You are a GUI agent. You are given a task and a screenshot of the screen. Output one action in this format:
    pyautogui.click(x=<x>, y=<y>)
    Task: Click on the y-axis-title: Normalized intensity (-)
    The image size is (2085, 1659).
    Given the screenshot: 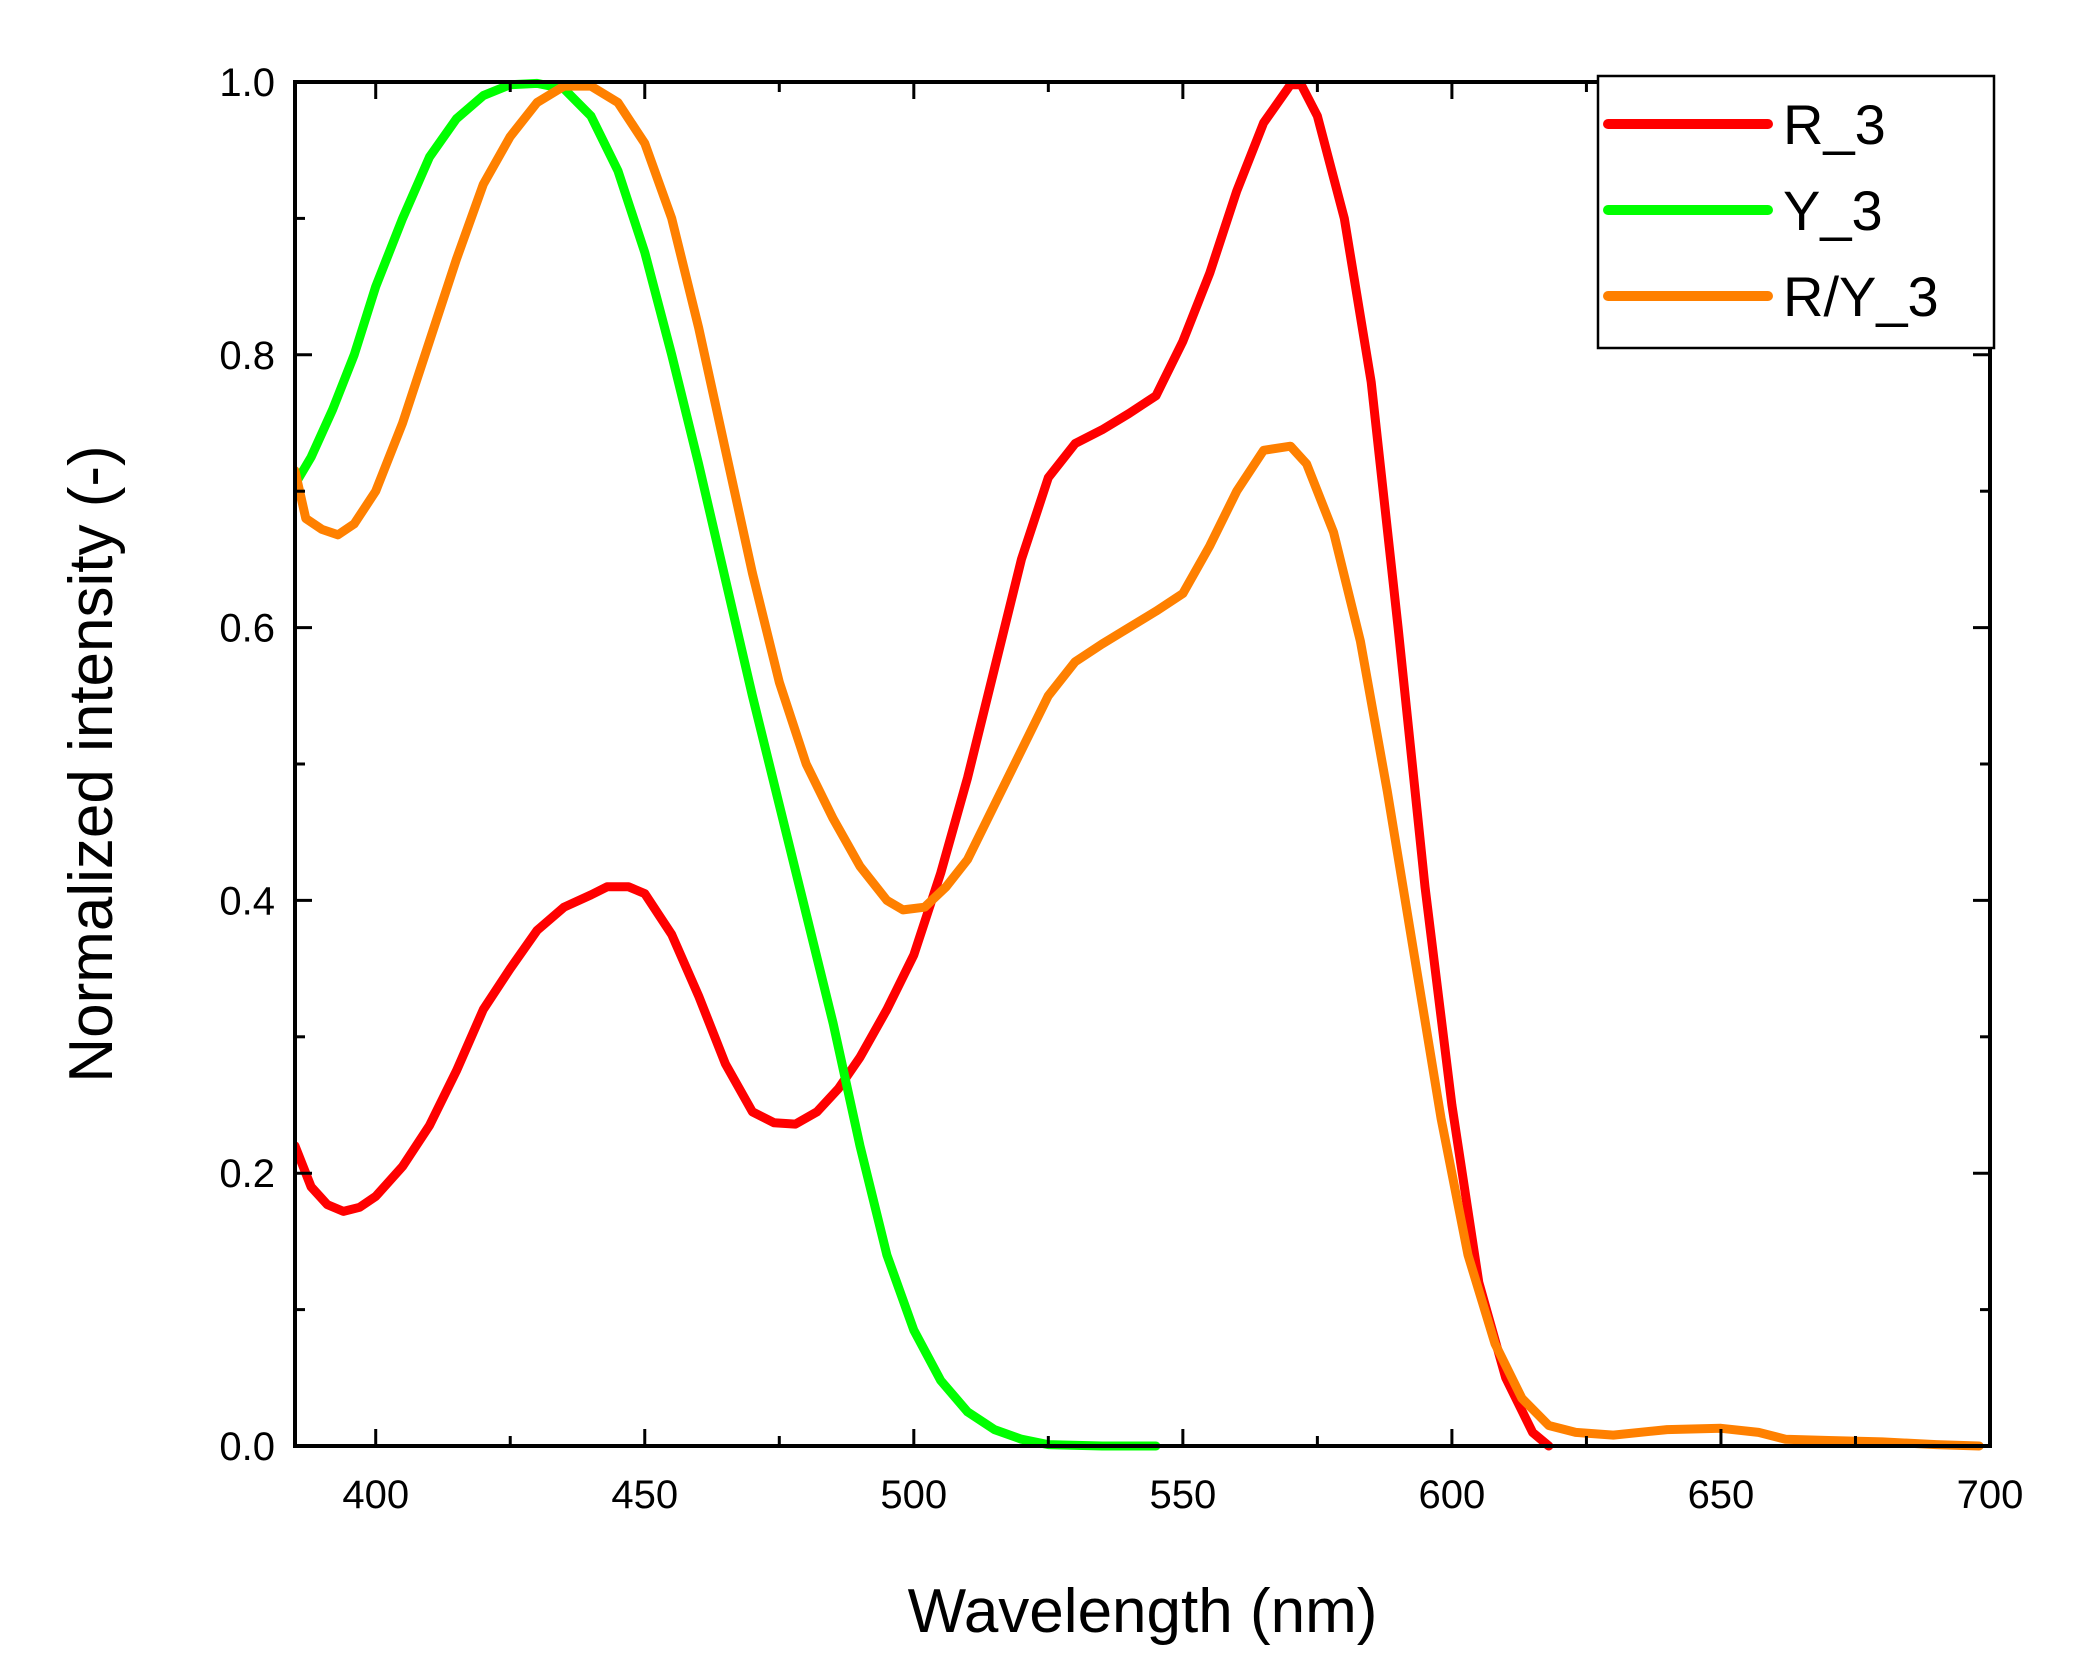 What is the action you would take?
    pyautogui.click(x=91, y=763)
    